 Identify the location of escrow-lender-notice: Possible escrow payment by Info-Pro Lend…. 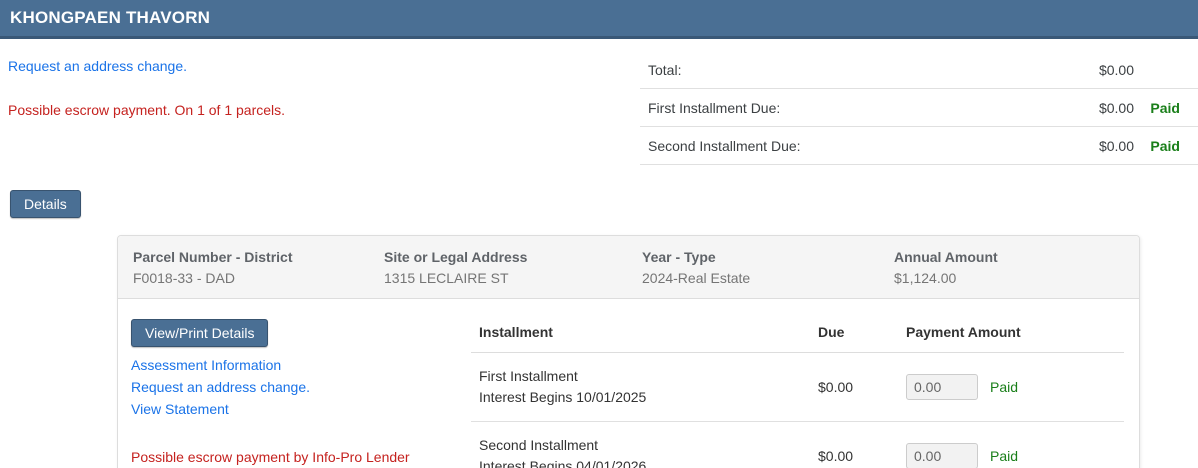
(270, 457).